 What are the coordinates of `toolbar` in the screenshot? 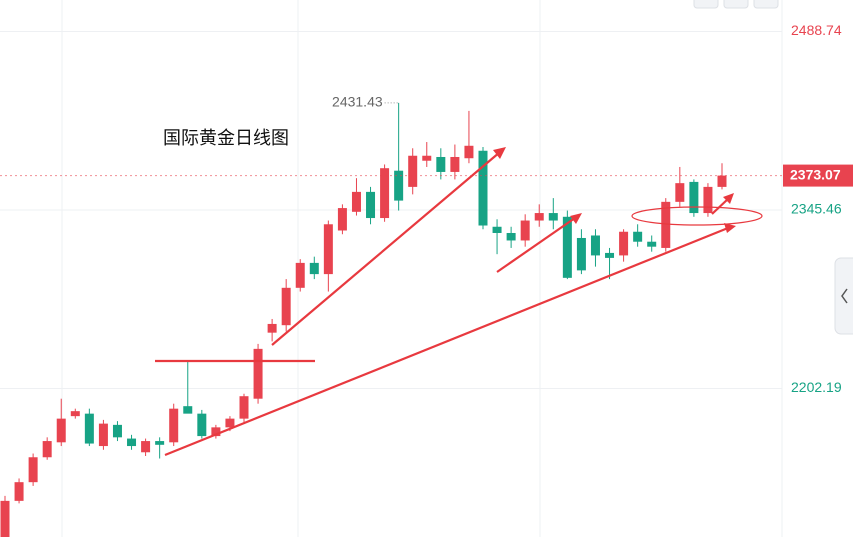 It's located at (736, 4).